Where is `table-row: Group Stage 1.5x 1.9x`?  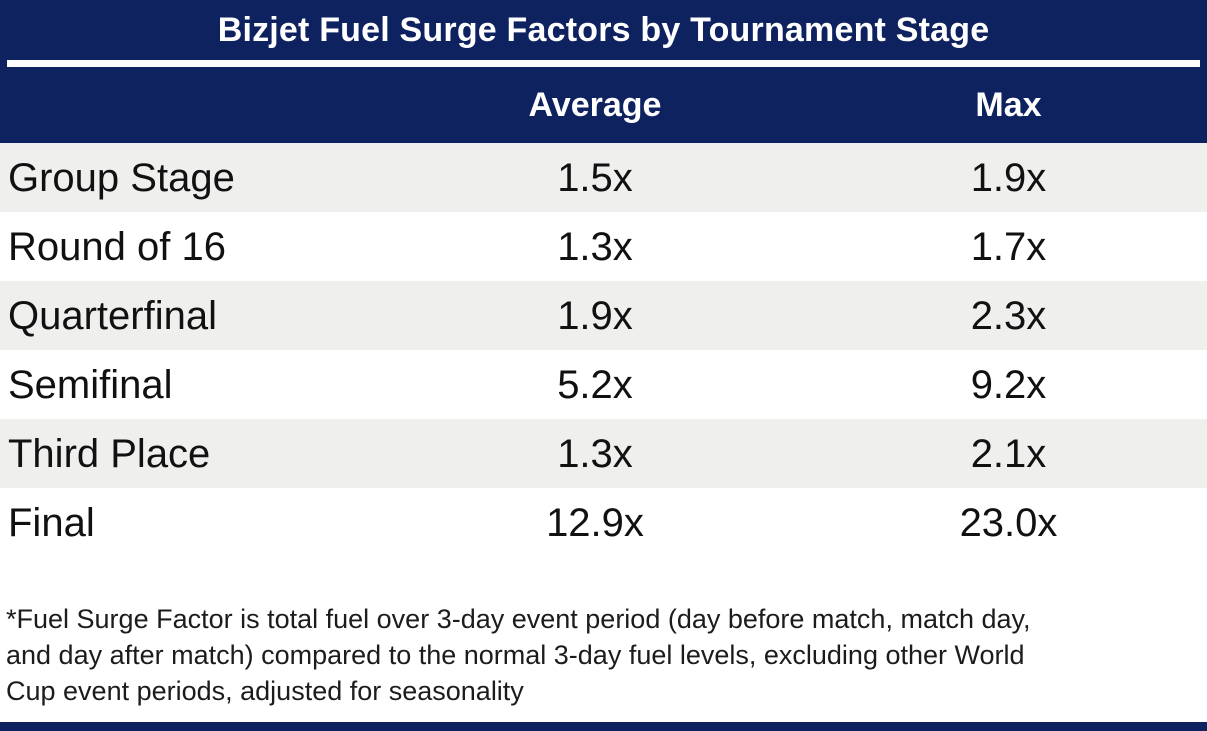
table-row: Group Stage 1.5x 1.9x is located at coordinates (603, 177).